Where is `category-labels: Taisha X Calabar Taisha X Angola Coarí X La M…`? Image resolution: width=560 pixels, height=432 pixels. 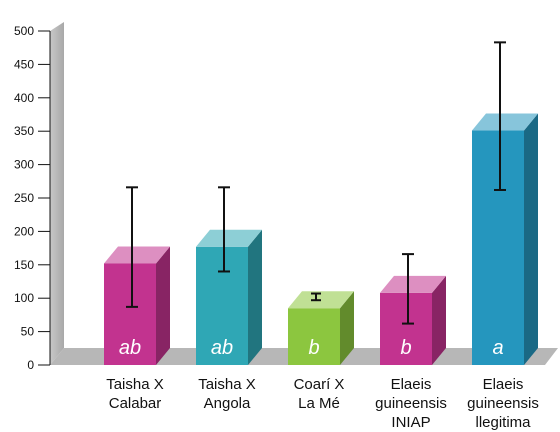
category-labels: Taisha X Calabar Taisha X Angola Coarí X La M… is located at coordinates (322, 403).